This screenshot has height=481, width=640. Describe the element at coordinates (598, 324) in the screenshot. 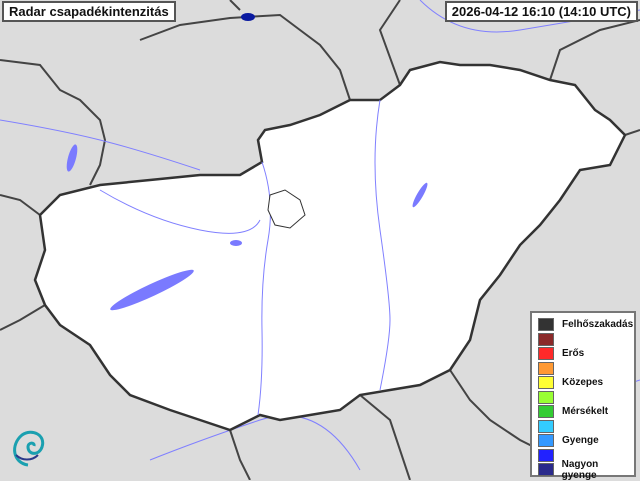

I see `legend-label: Felhőszakadás` at that location.